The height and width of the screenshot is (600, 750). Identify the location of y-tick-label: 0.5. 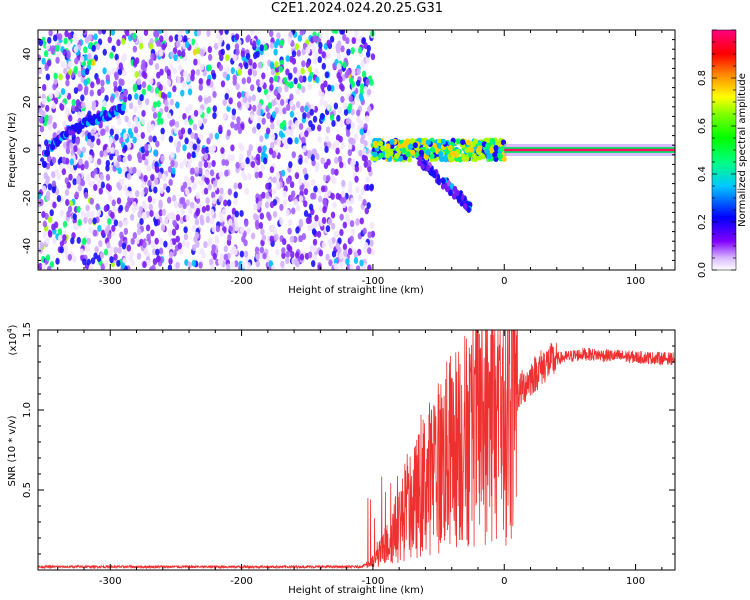
(27, 490).